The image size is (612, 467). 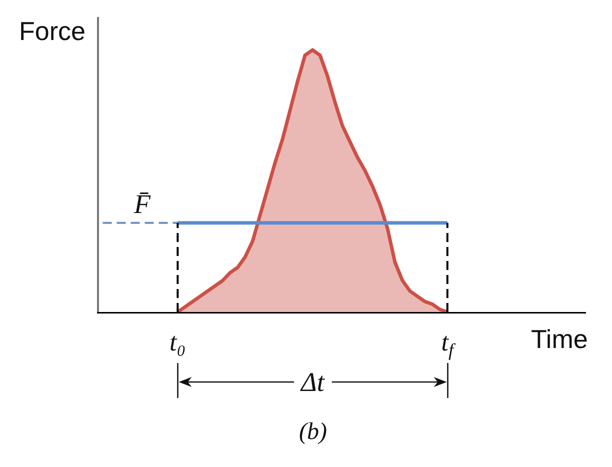 What do you see at coordinates (178, 342) in the screenshot?
I see `x-tick-label: t₀` at bounding box center [178, 342].